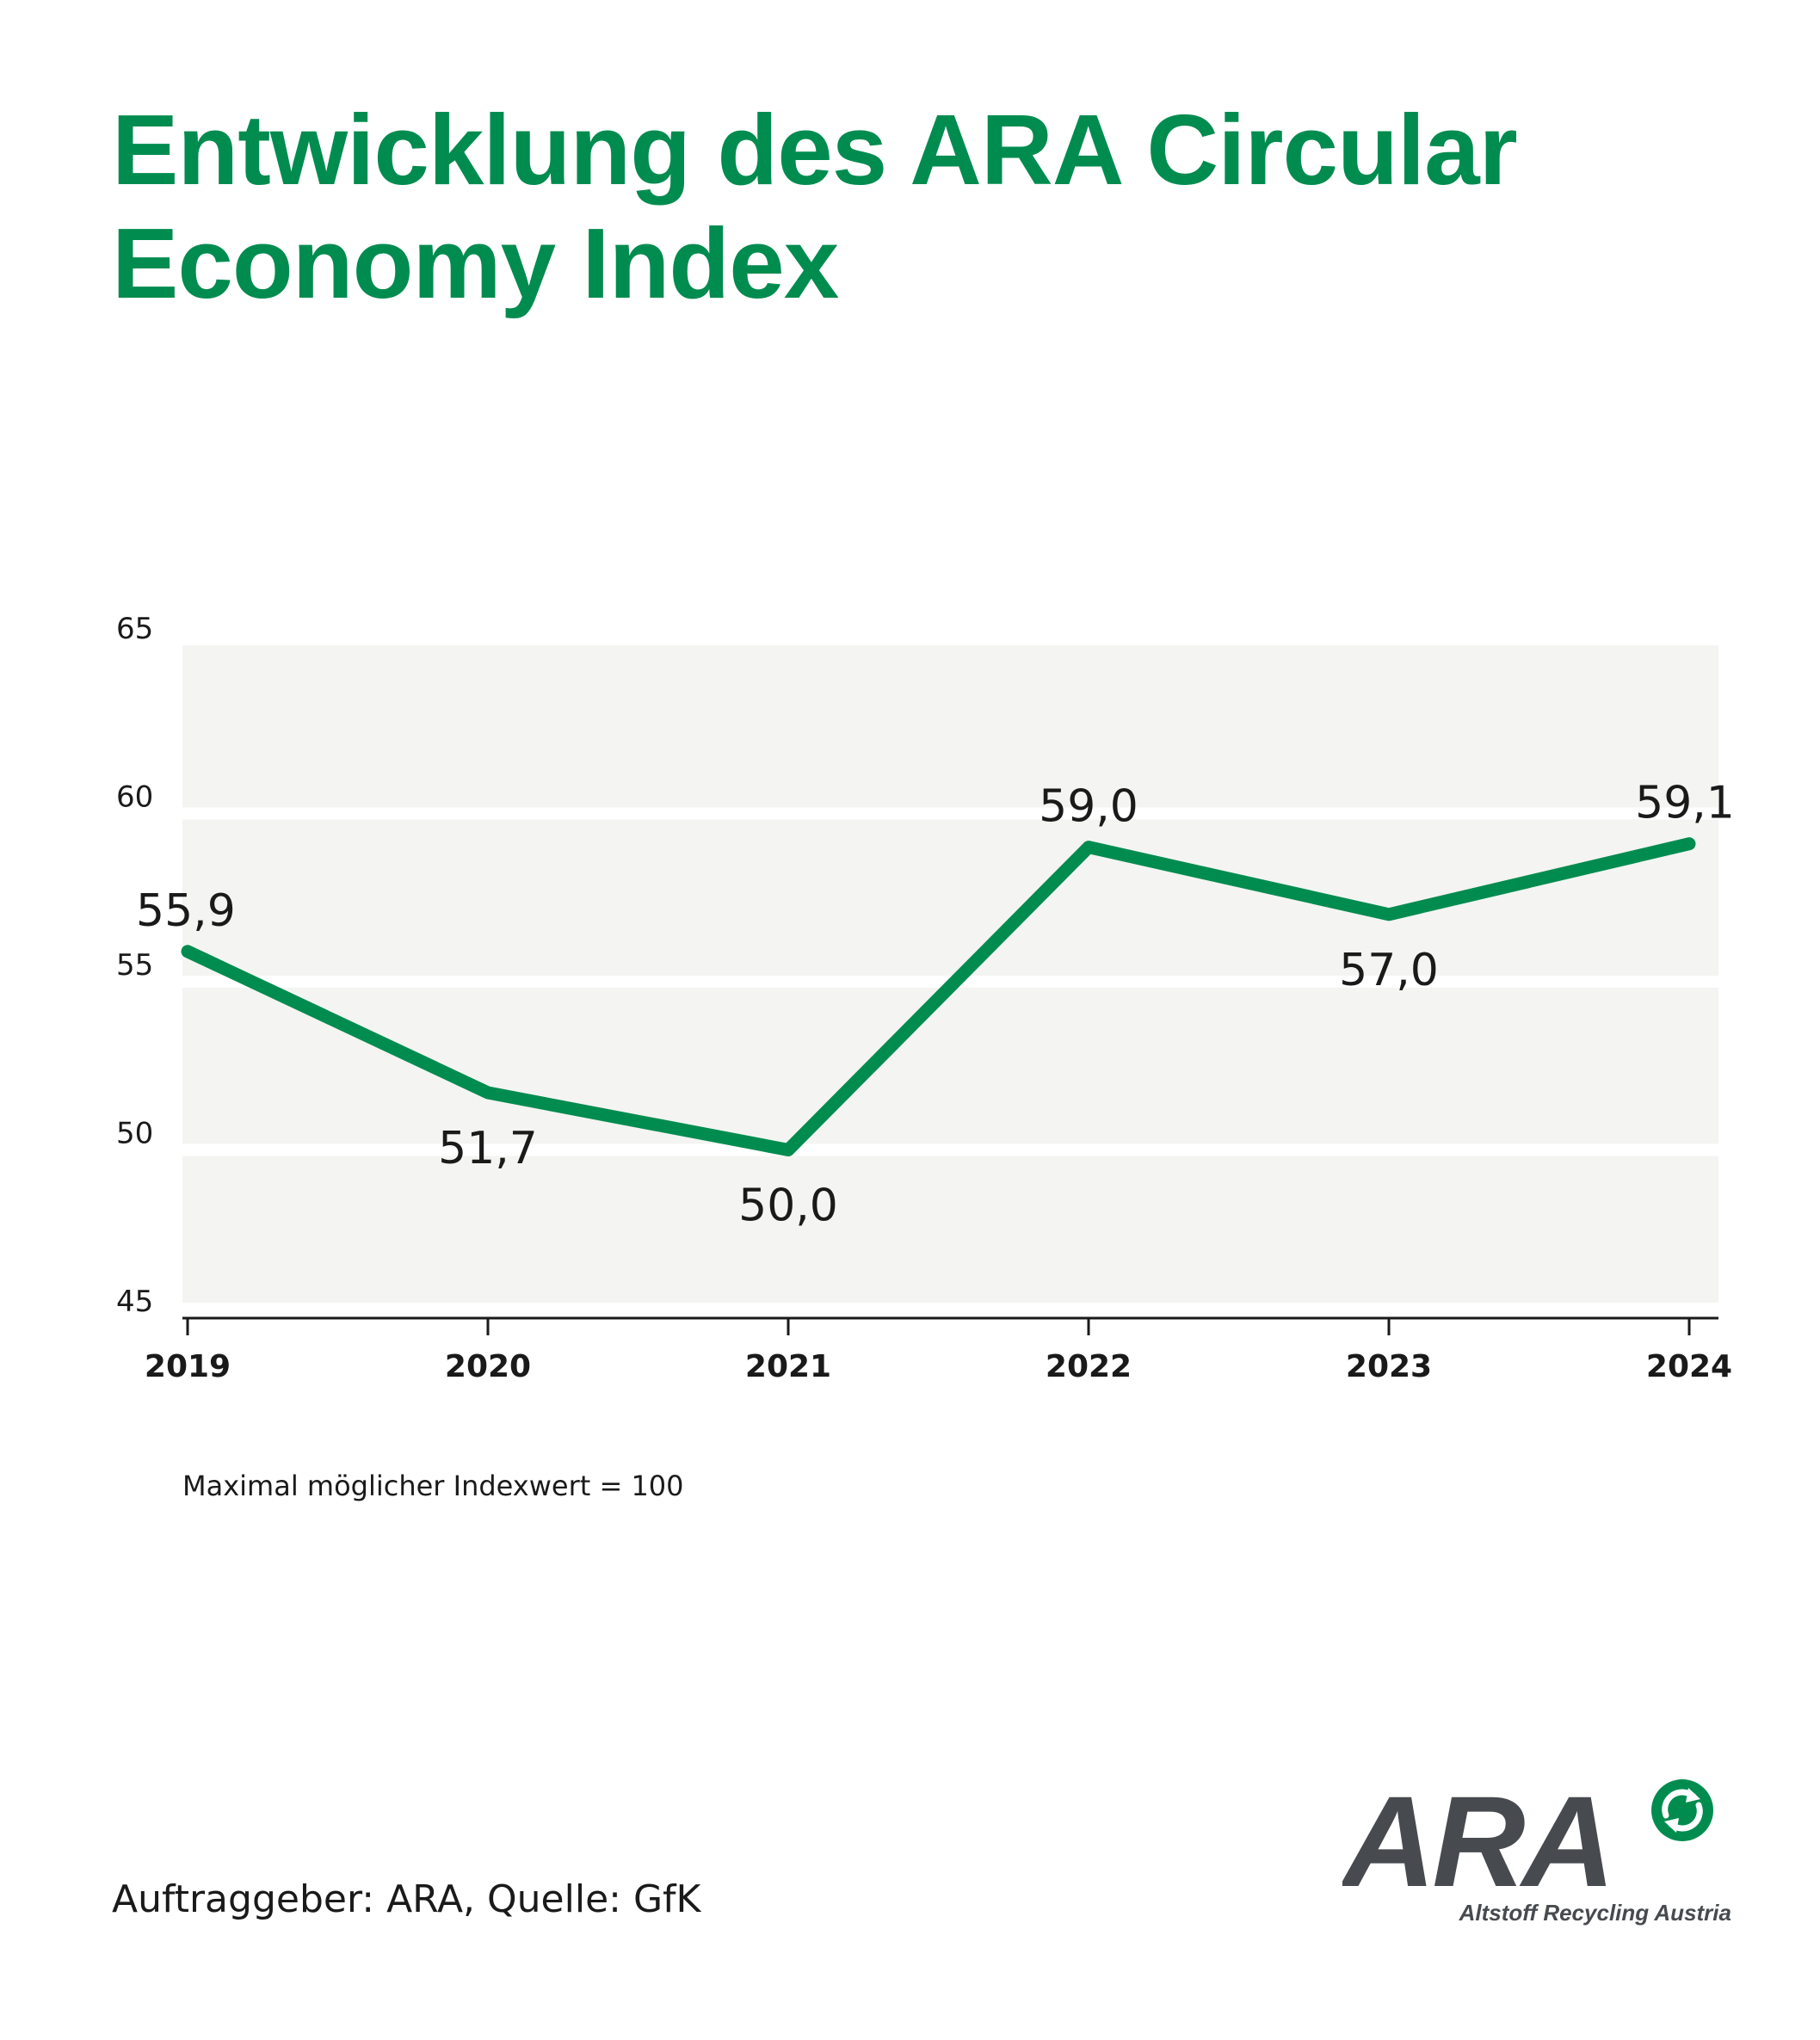  I want to click on data-label: 50,0, so click(788, 1206).